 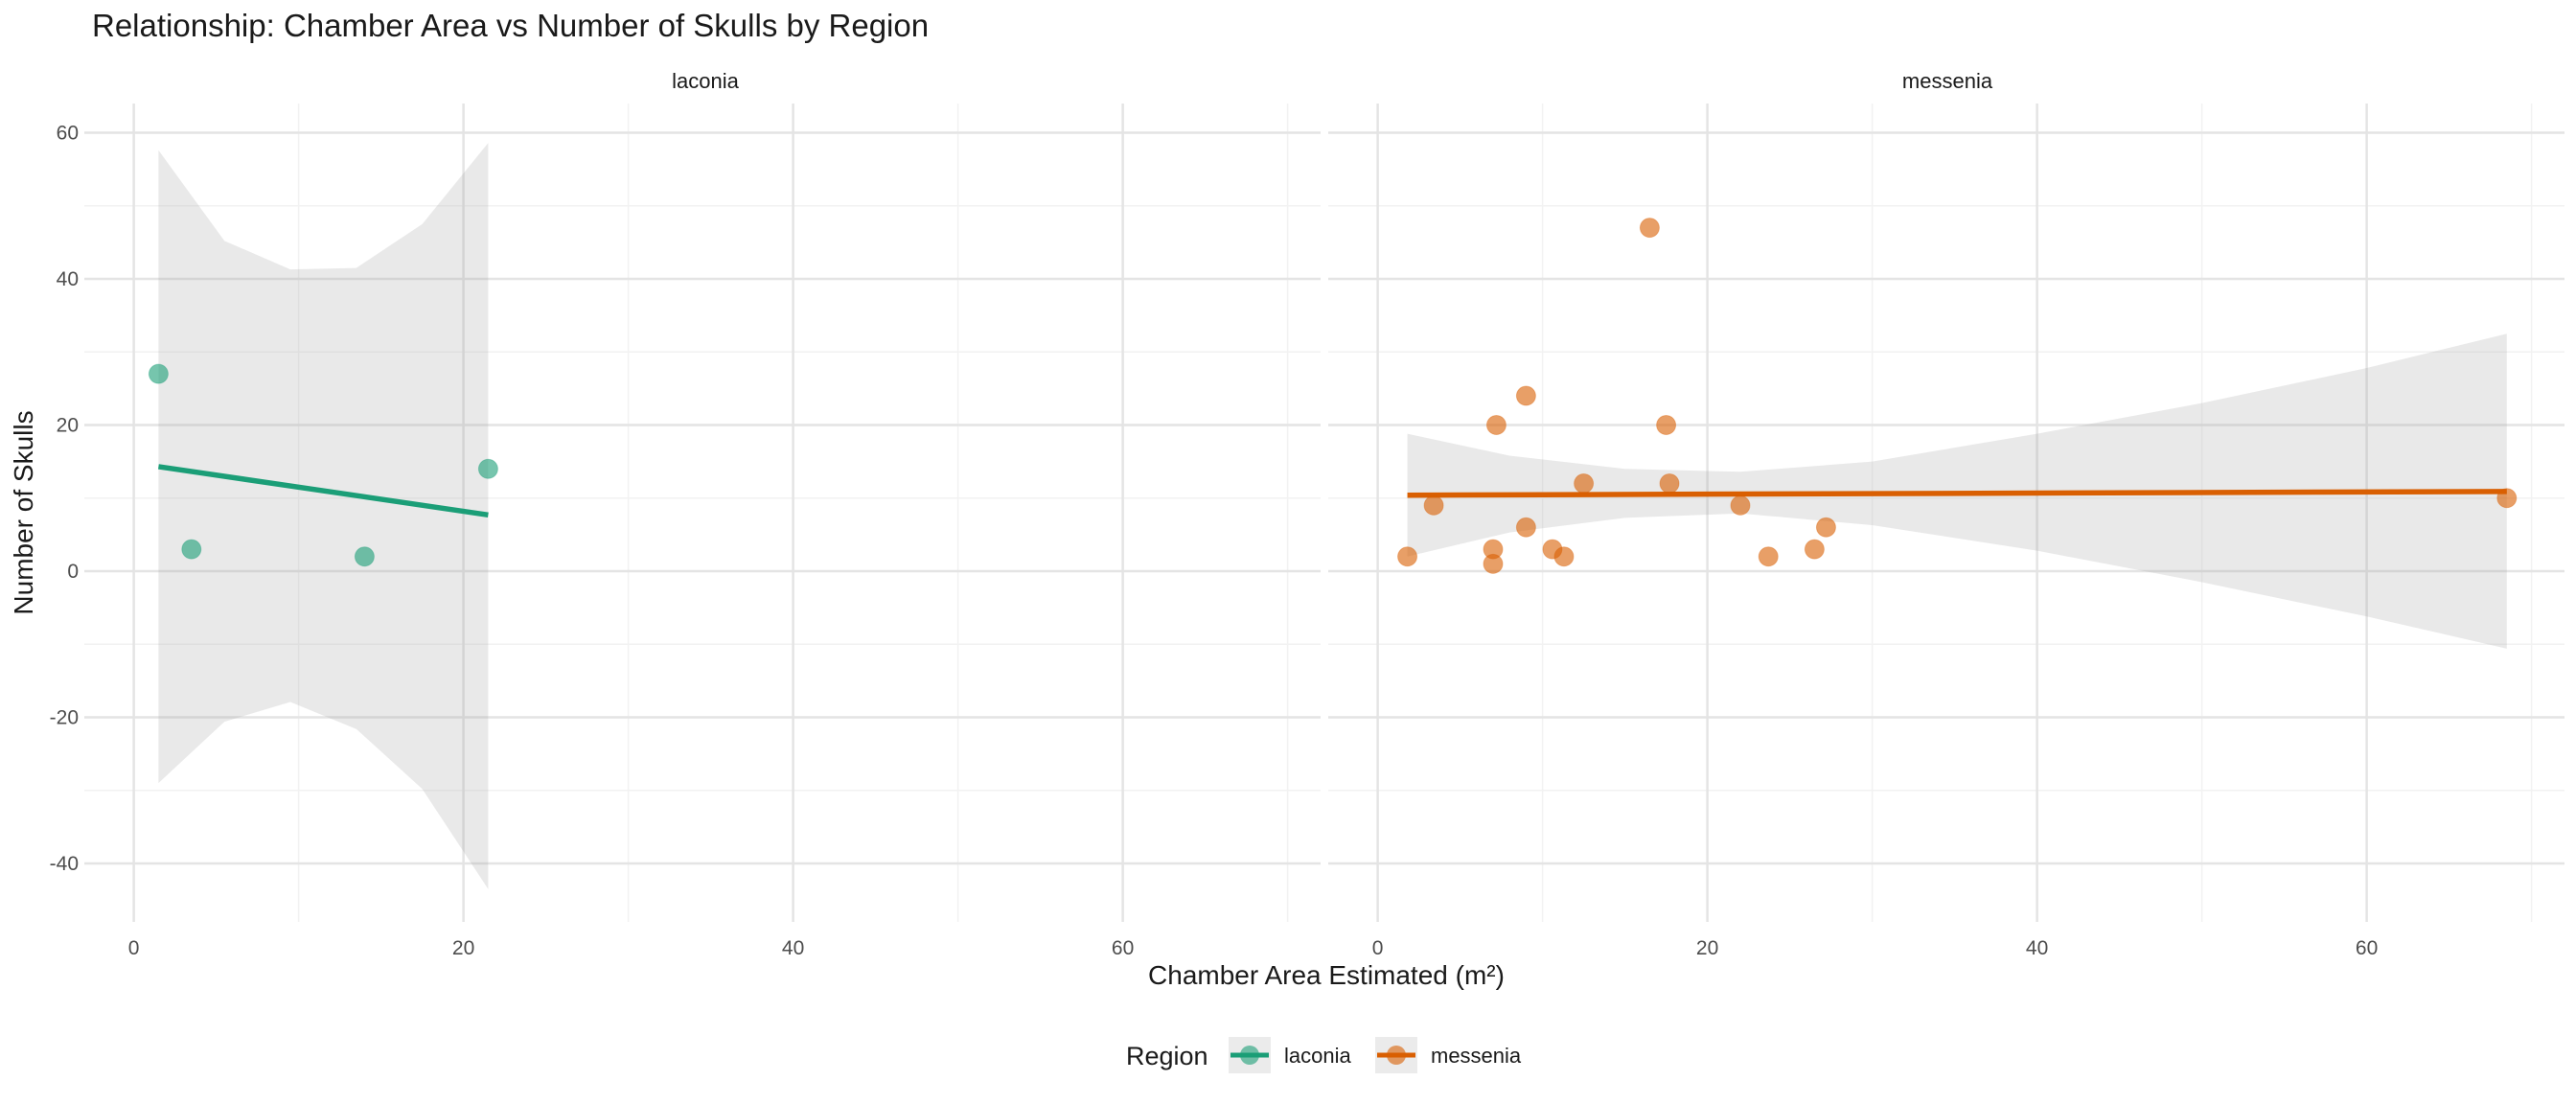 I want to click on y-tick-label: 20, so click(x=68, y=426).